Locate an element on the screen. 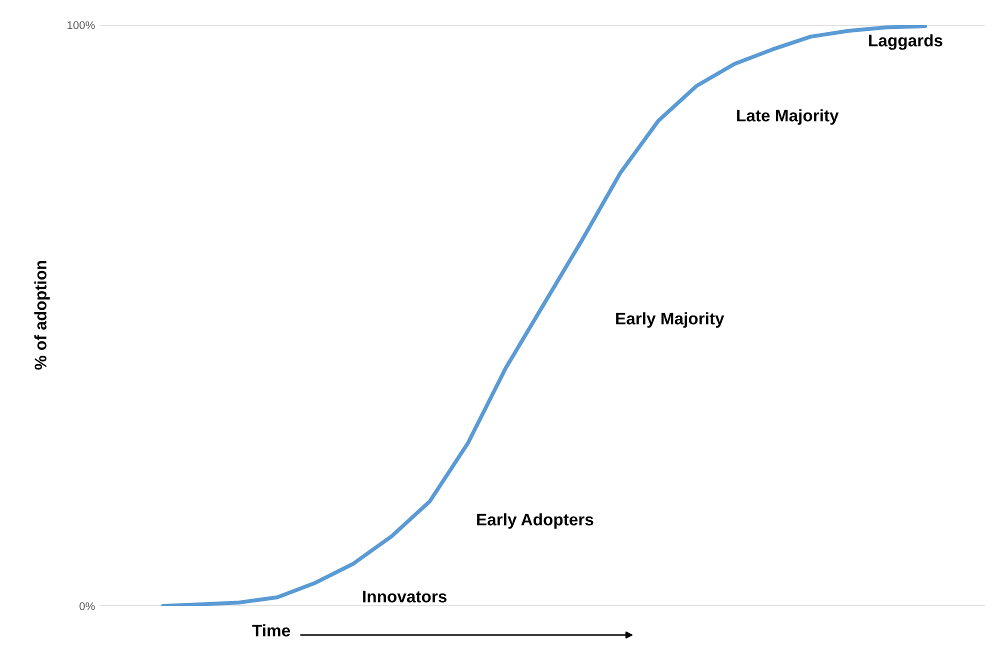  y-axis-title: % of adoption is located at coordinates (42, 315).